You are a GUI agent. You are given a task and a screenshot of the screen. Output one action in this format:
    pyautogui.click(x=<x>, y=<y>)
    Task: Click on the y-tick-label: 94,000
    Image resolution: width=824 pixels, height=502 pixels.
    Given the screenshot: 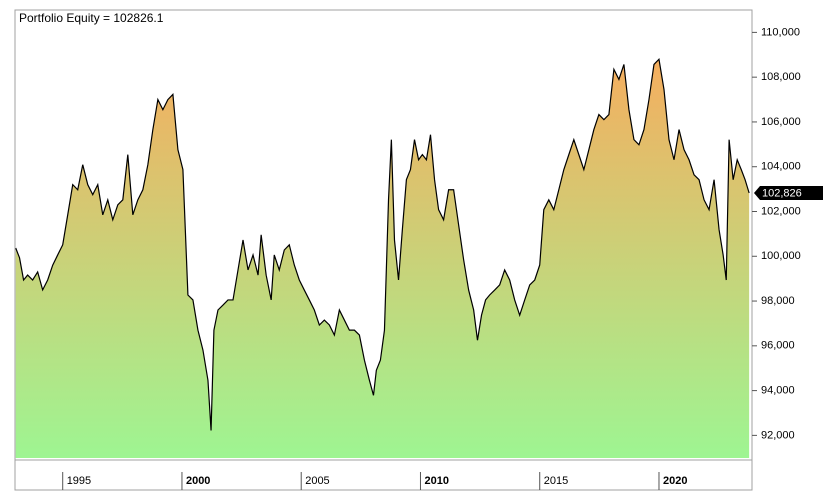 What is the action you would take?
    pyautogui.click(x=778, y=391)
    